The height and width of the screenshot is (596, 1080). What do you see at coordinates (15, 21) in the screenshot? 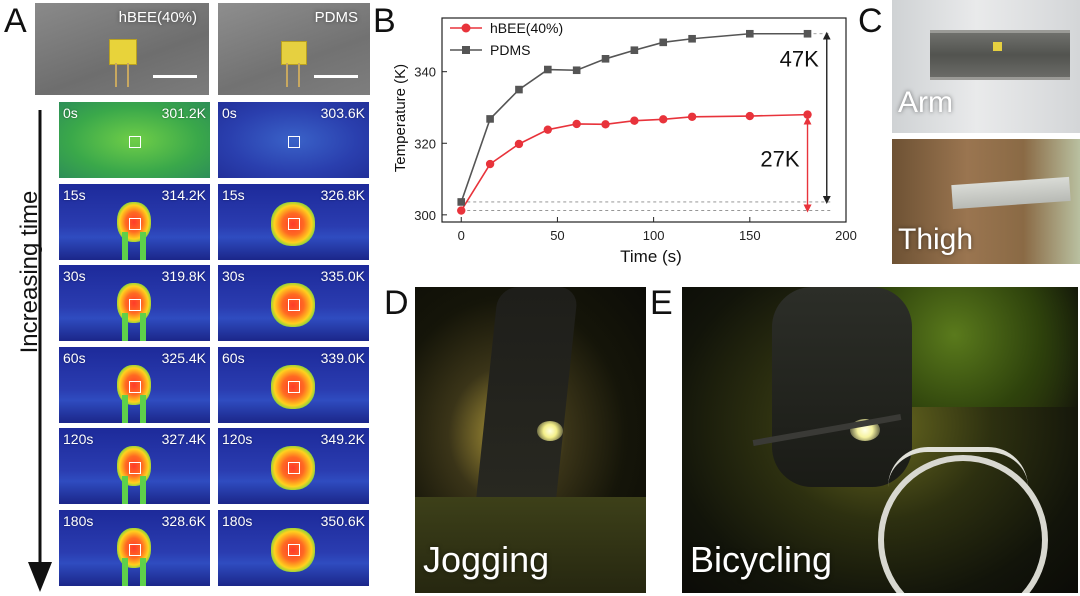
I see `panel-a-letter: A` at bounding box center [15, 21].